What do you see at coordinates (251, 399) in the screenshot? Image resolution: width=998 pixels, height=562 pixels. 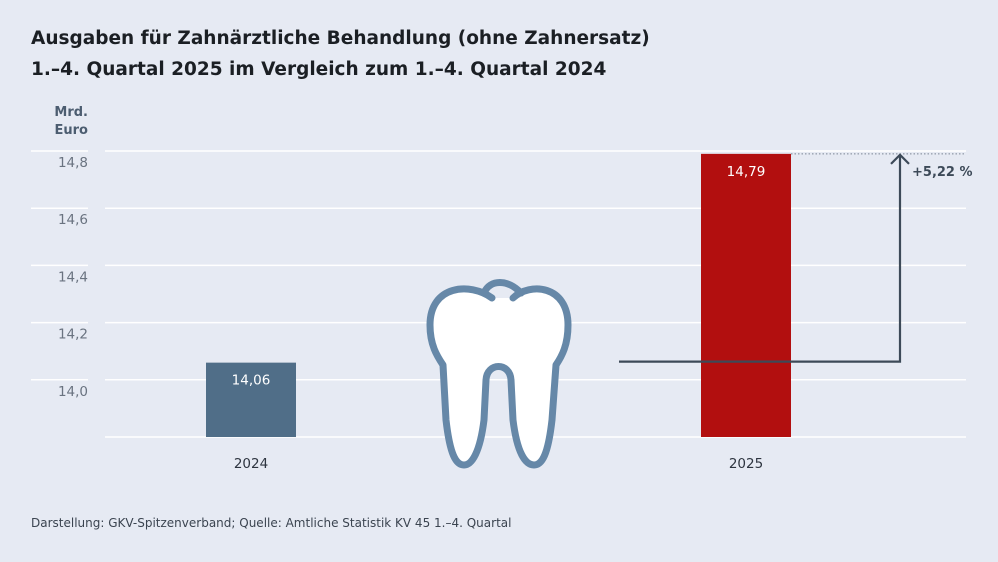 I see `bar-2024` at bounding box center [251, 399].